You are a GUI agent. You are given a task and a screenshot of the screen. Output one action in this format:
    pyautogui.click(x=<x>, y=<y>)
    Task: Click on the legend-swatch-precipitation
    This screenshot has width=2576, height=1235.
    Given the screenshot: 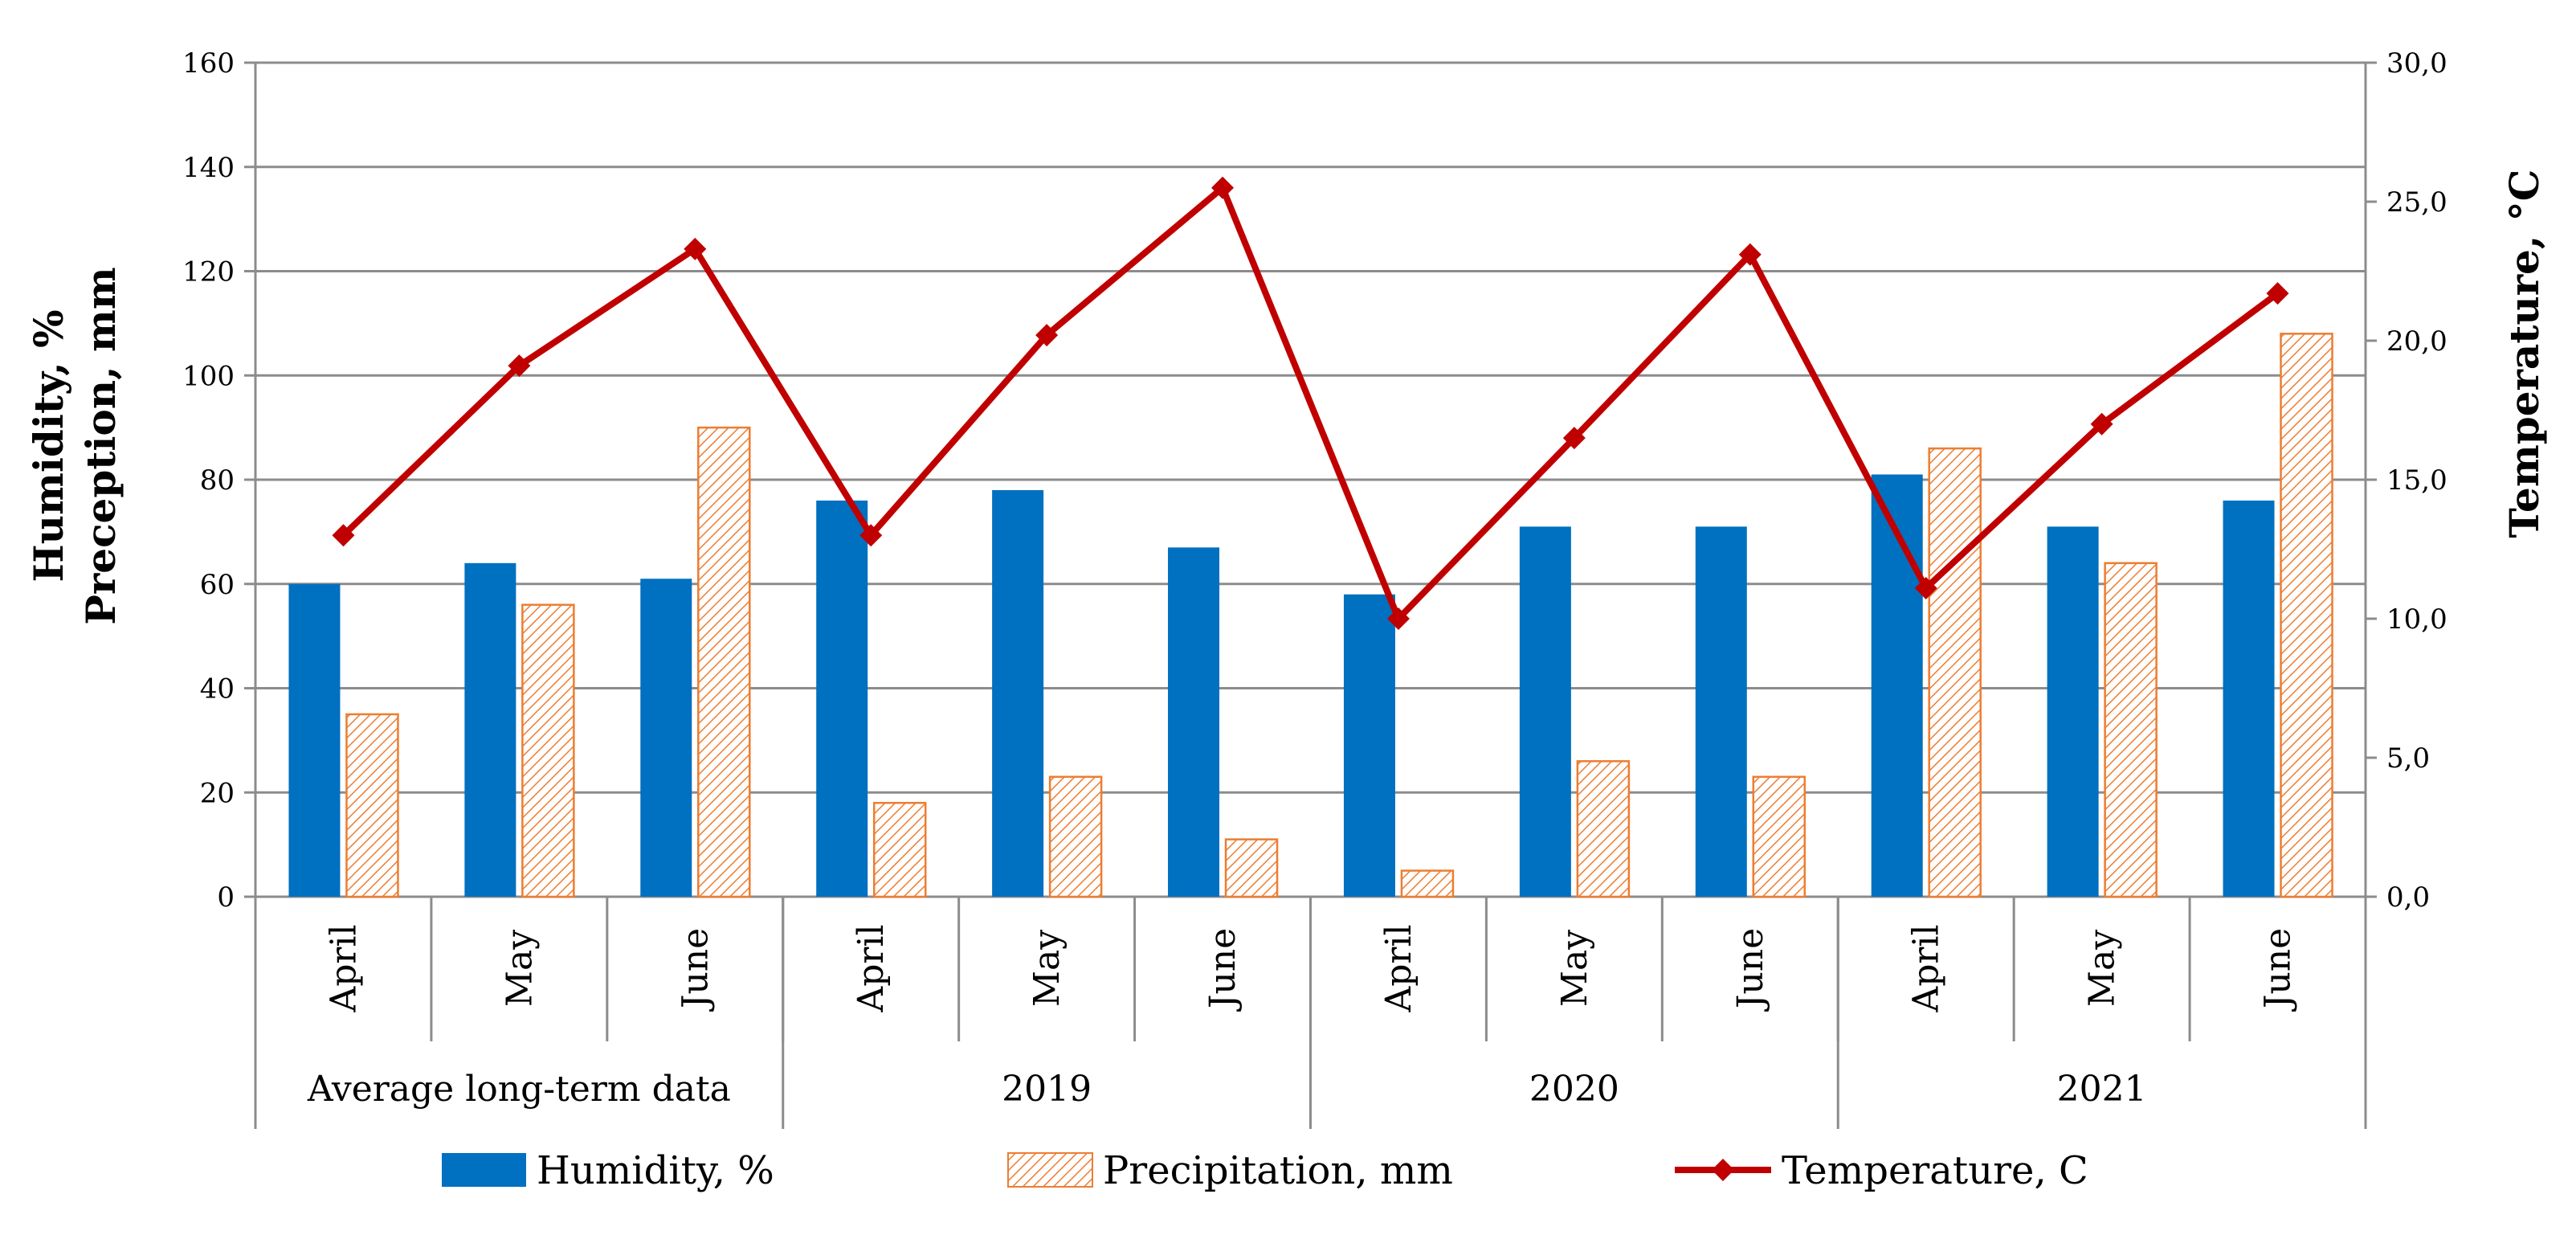 What is the action you would take?
    pyautogui.click(x=1050, y=1170)
    